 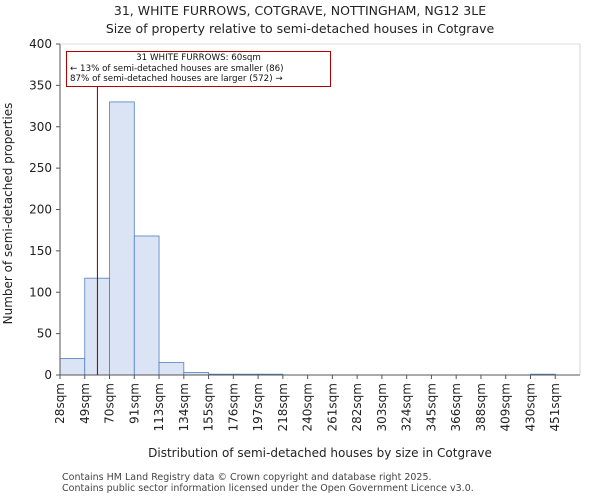 What do you see at coordinates (134, 403) in the screenshot?
I see `x-tick-label: 91sqm` at bounding box center [134, 403].